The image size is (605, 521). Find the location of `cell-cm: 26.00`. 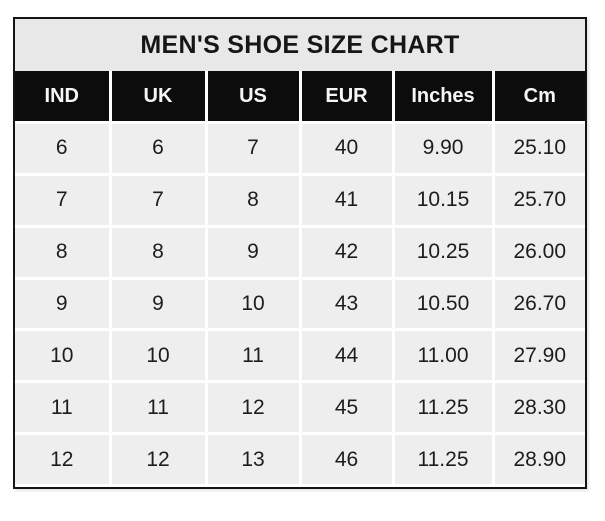

cell-cm: 26.00 is located at coordinates (539, 252).